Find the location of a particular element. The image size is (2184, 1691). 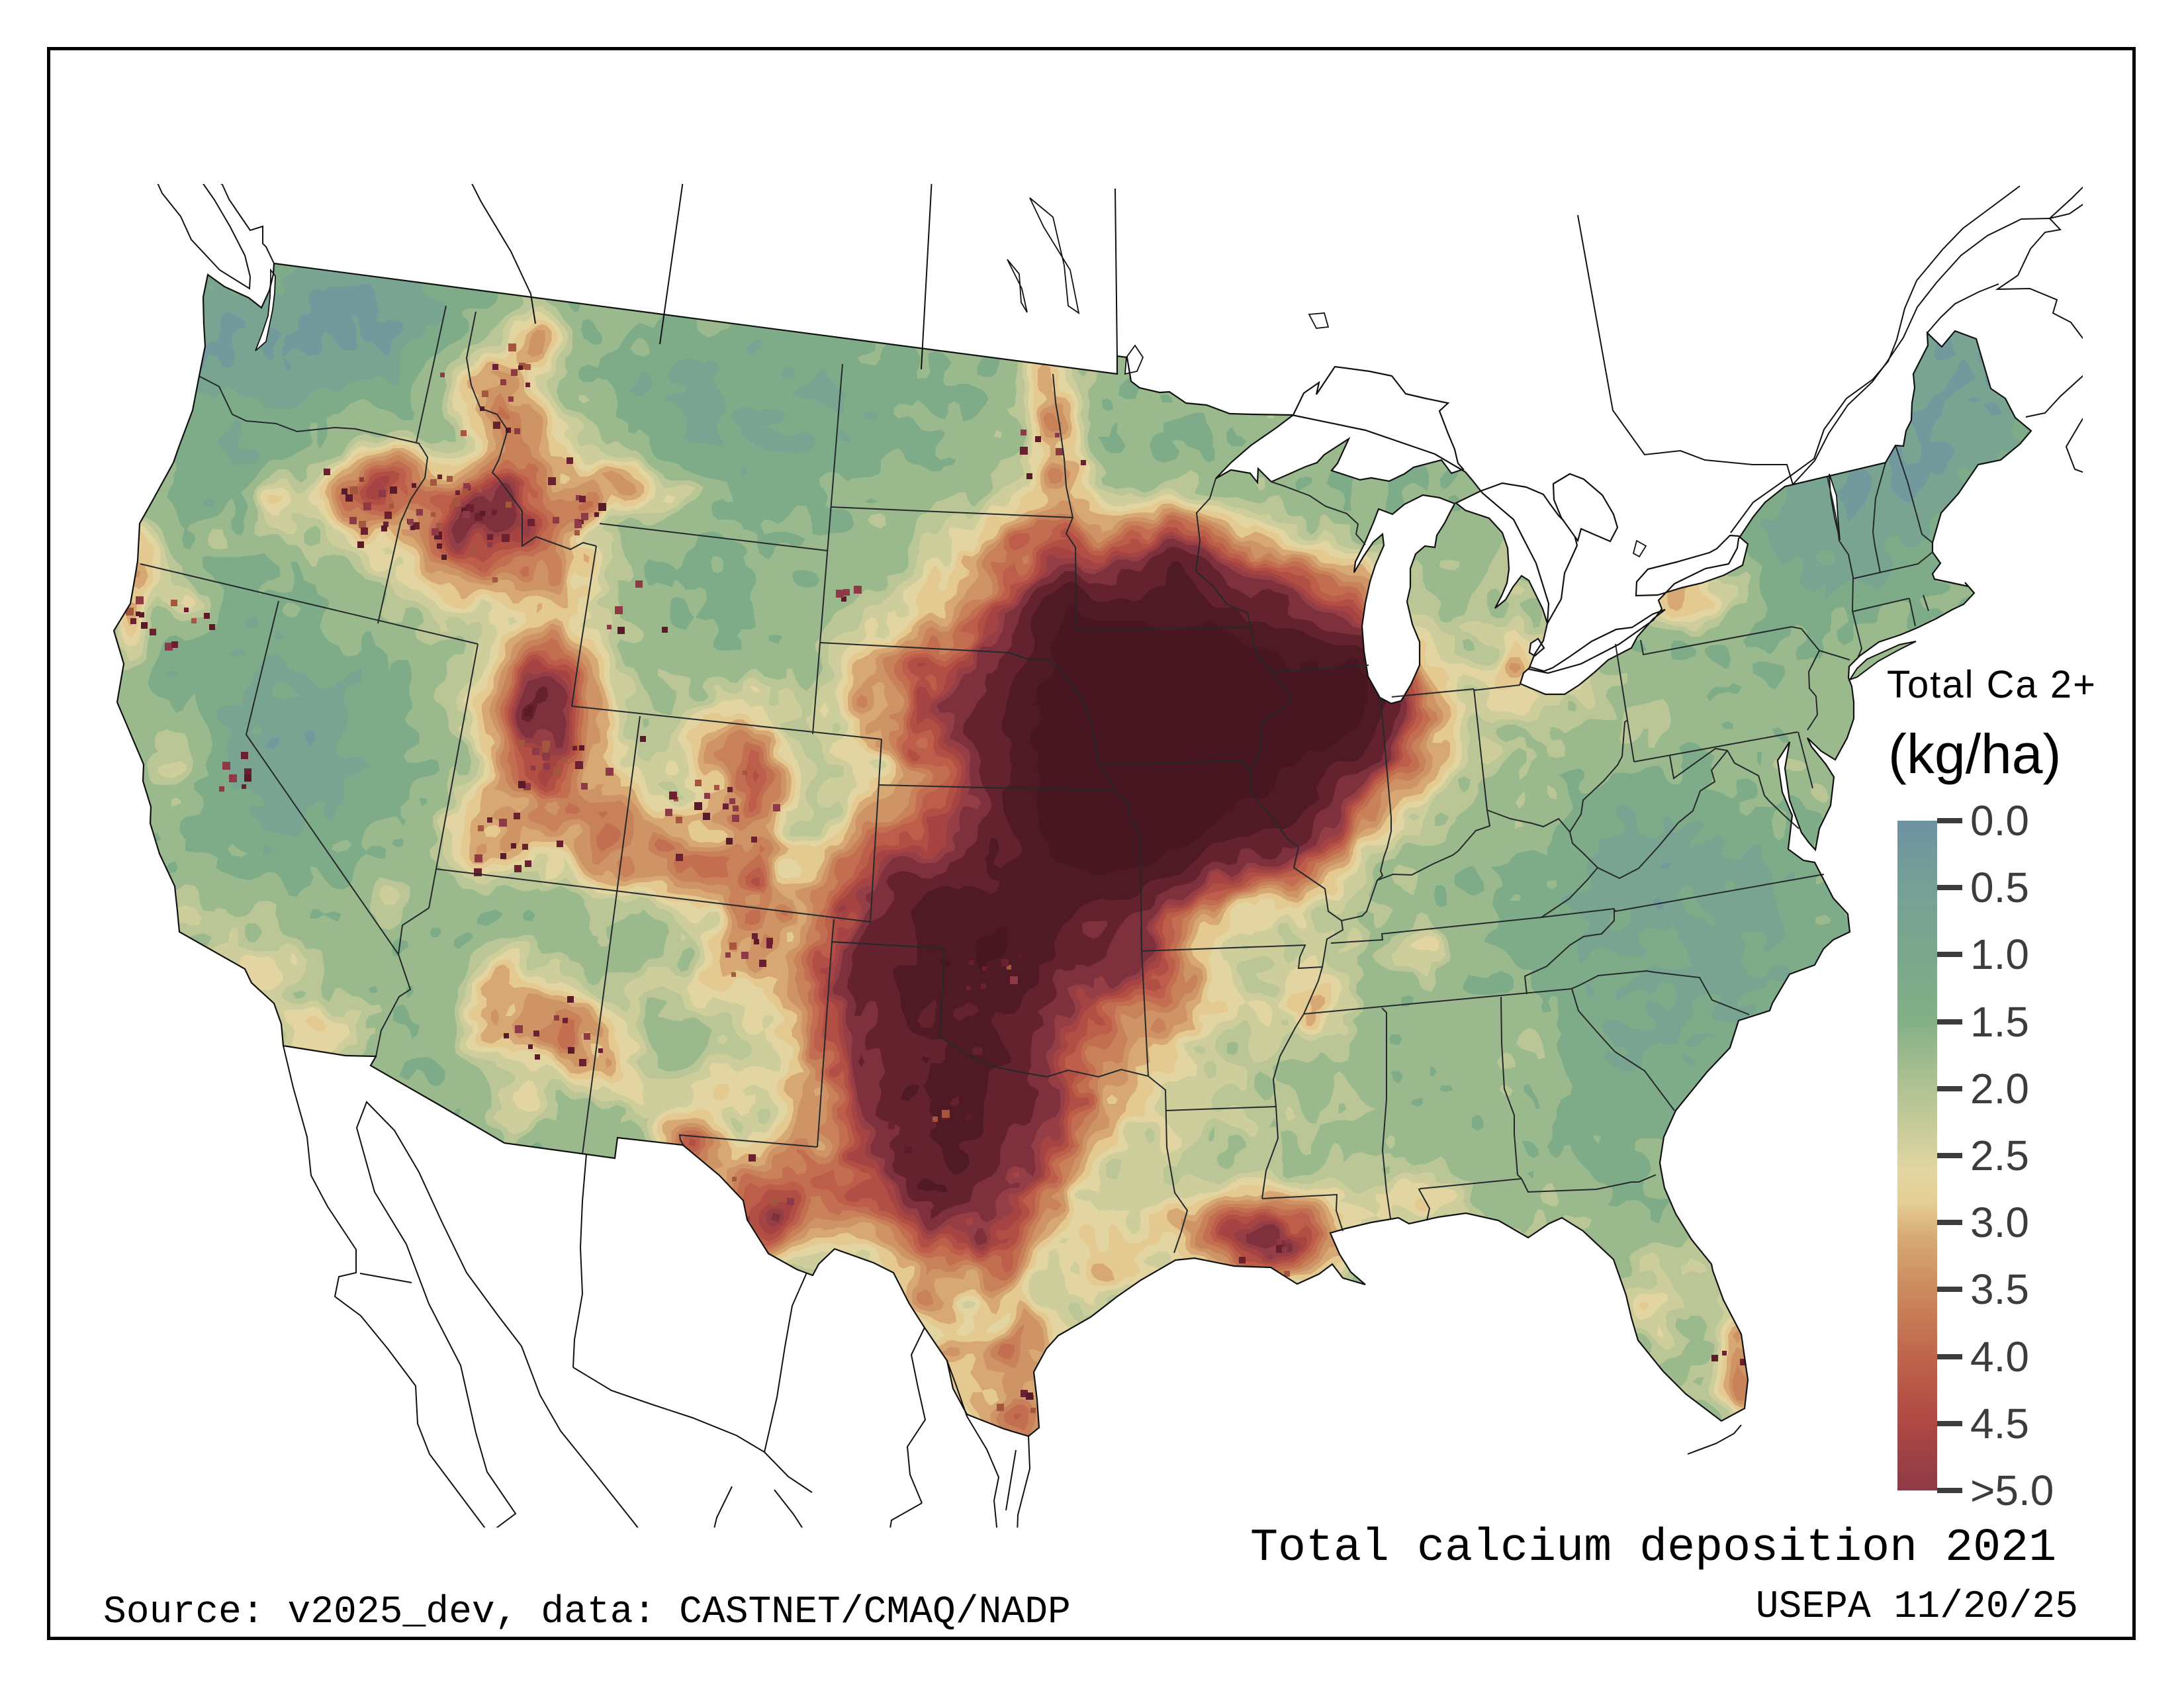

svg-text: 0.5 is located at coordinates (1999, 888).